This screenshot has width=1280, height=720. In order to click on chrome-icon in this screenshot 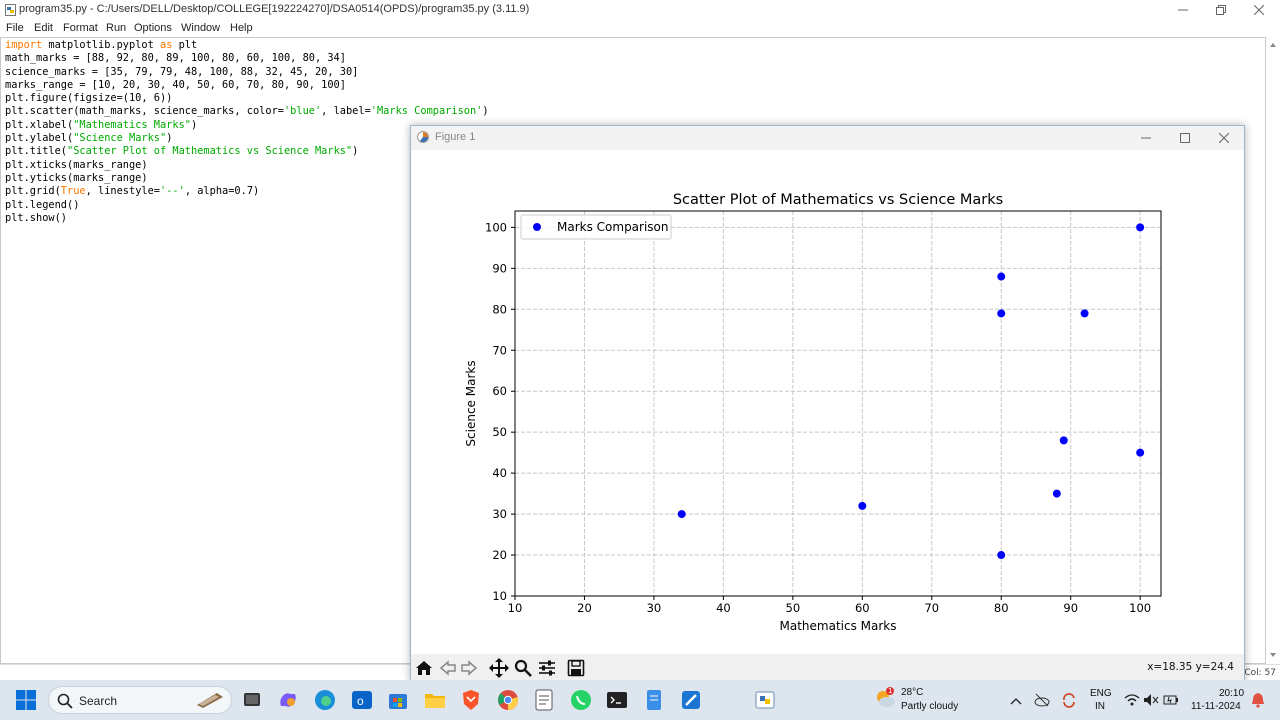, I will do `click(508, 700)`.